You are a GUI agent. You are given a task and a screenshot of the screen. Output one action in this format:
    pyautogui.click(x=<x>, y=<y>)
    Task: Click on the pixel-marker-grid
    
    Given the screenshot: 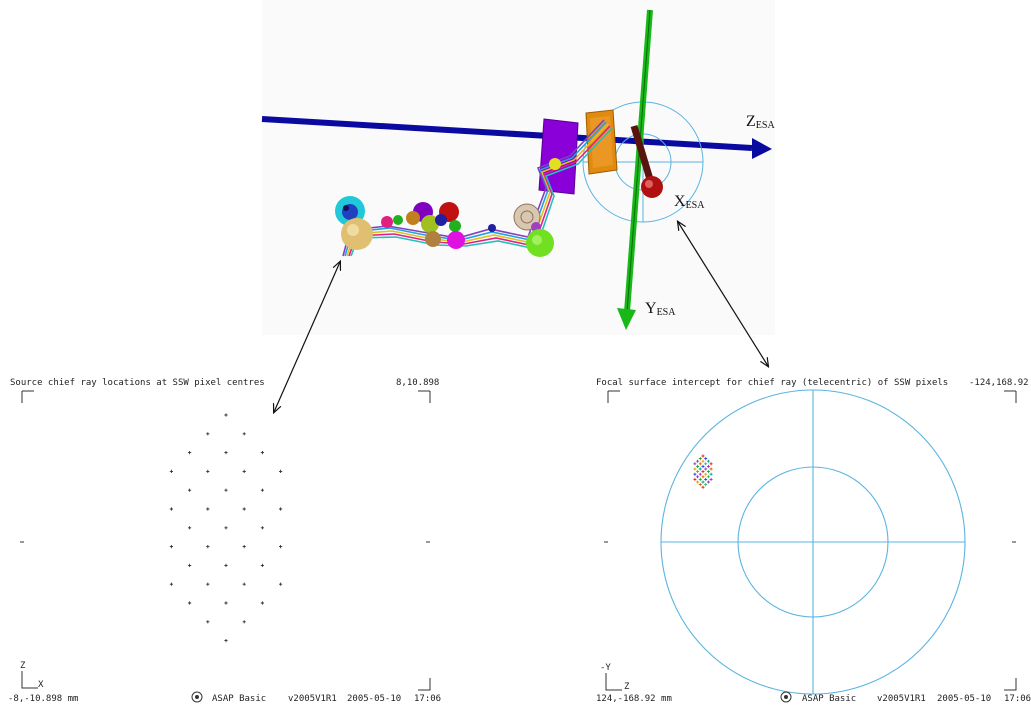 What is the action you would take?
    pyautogui.click(x=226, y=528)
    